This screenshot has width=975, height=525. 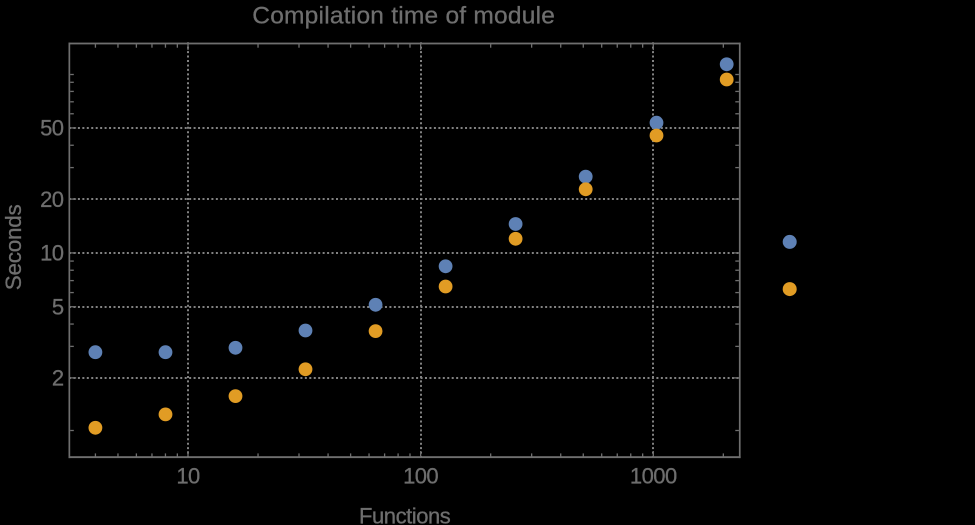 I want to click on svg-text: 100, so click(x=420, y=476).